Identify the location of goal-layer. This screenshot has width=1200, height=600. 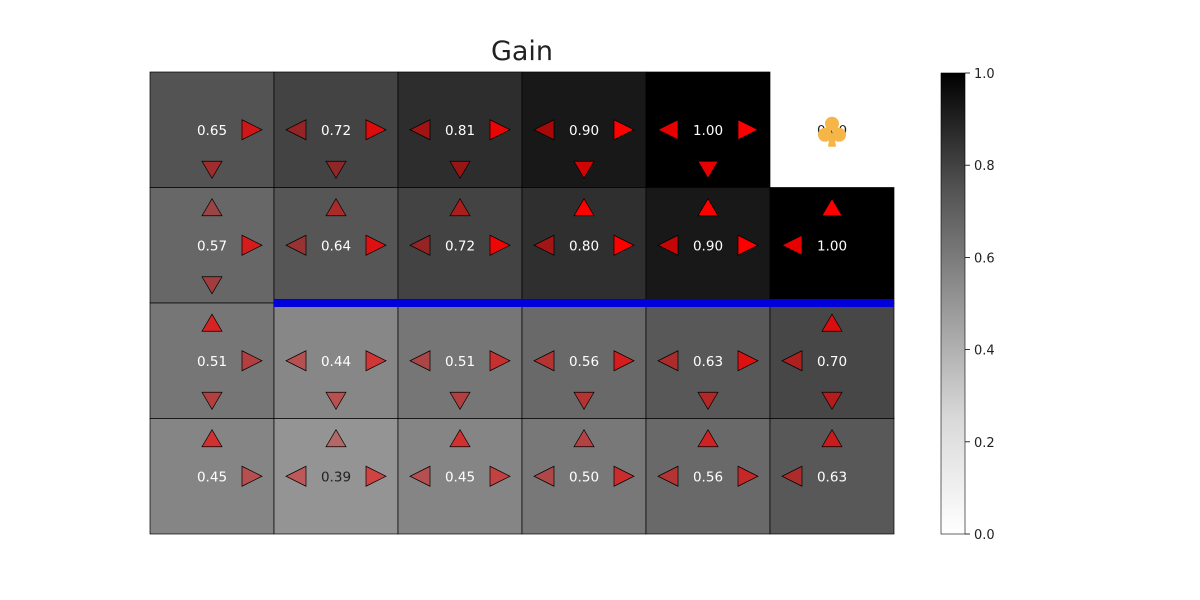
(832, 131).